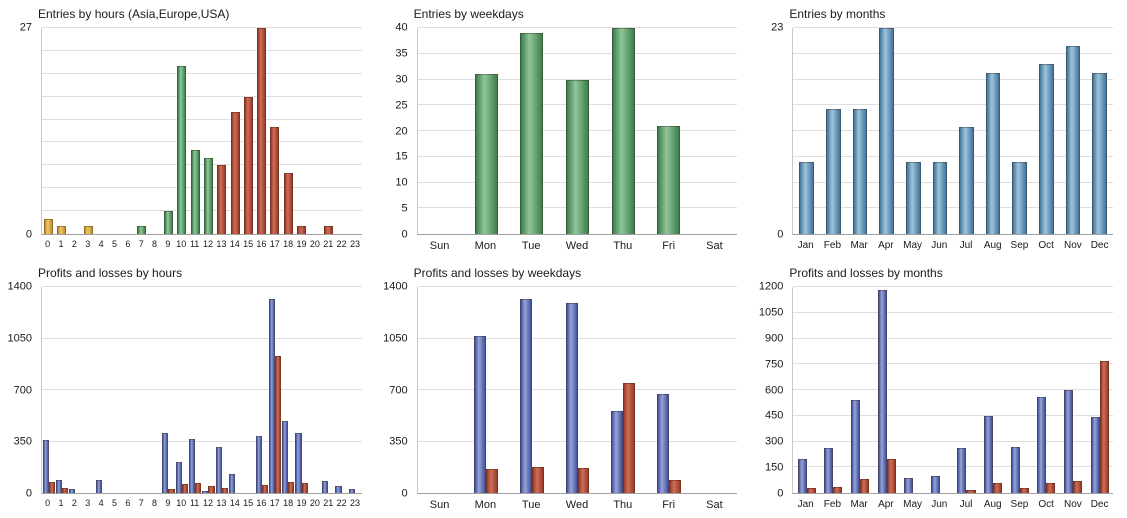  Describe the element at coordinates (248, 244) in the screenshot. I see `x-axis-tick-label: 15` at that location.